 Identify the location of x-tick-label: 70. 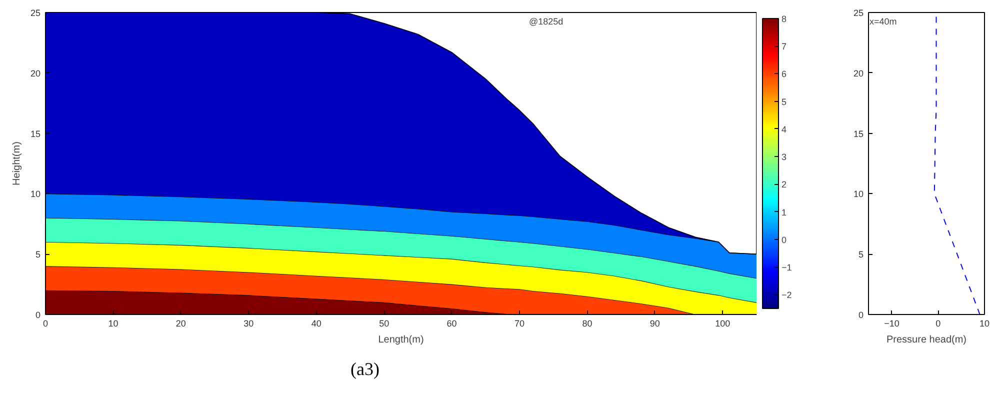
(519, 323).